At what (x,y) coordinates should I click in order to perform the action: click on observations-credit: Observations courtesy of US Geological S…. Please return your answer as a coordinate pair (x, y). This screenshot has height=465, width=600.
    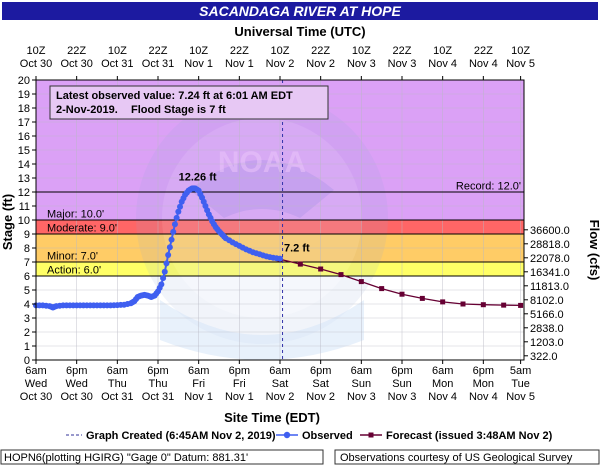
    Looking at the image, I should click on (456, 458).